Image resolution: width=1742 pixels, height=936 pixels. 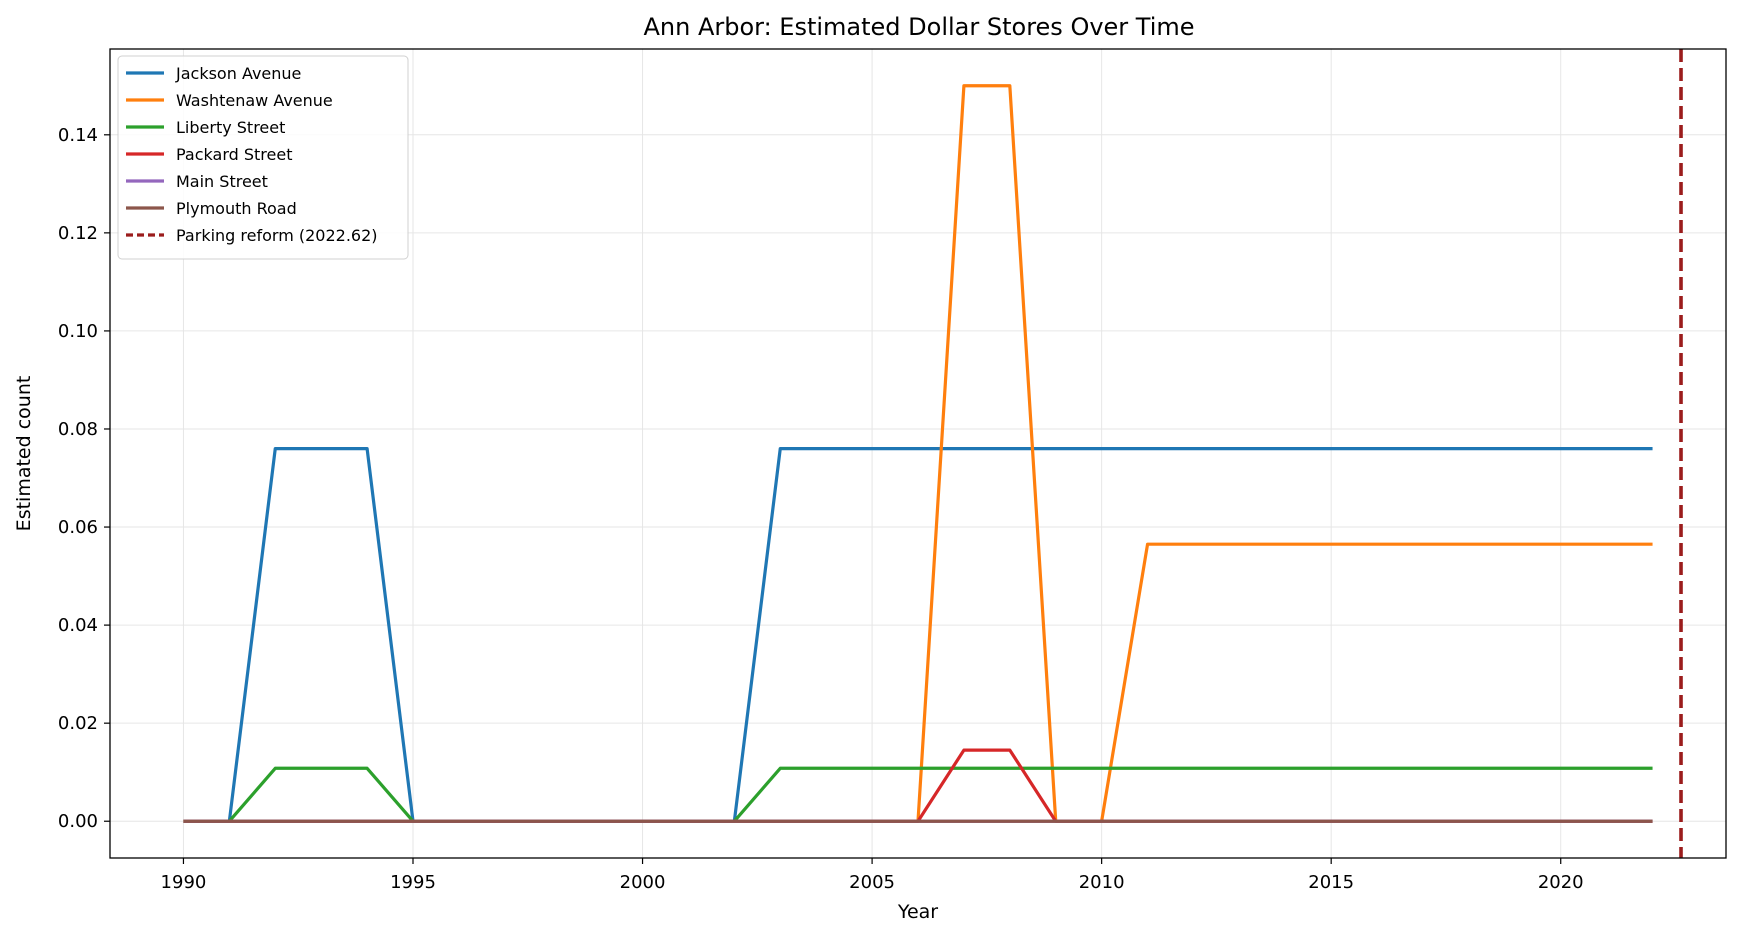 What do you see at coordinates (184, 882) in the screenshot?
I see `x-tick-label: 1990` at bounding box center [184, 882].